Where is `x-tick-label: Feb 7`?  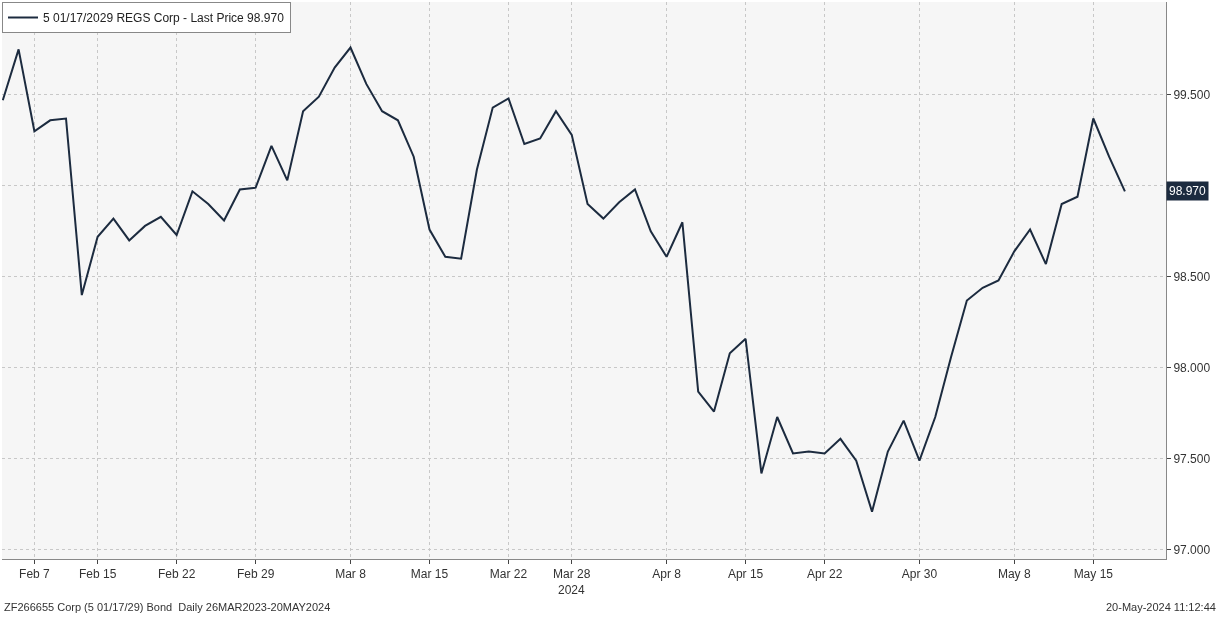
x-tick-label: Feb 7 is located at coordinates (35, 574).